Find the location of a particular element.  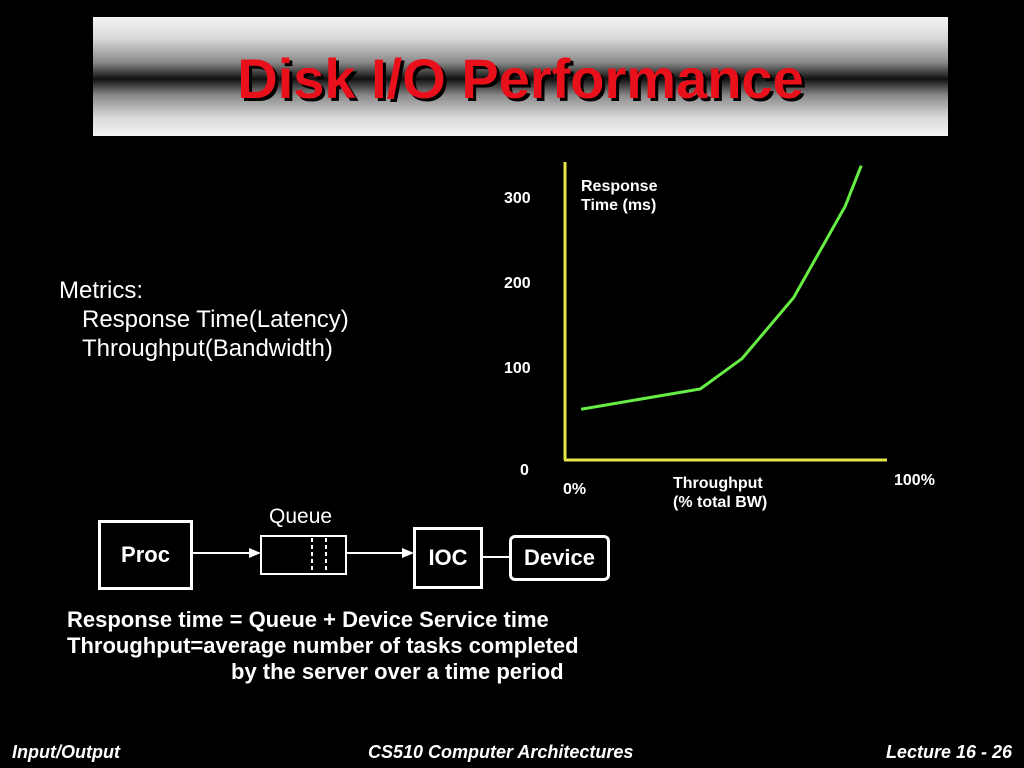

y-axis-label-line1: Response is located at coordinates (619, 186).